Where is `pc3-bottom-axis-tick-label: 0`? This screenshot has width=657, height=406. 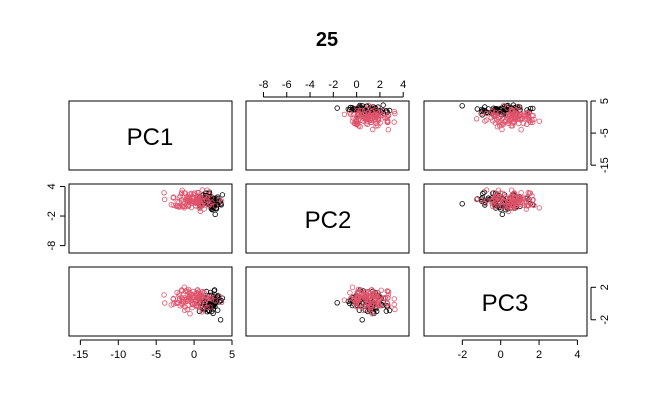 pc3-bottom-axis-tick-label: 0 is located at coordinates (501, 355).